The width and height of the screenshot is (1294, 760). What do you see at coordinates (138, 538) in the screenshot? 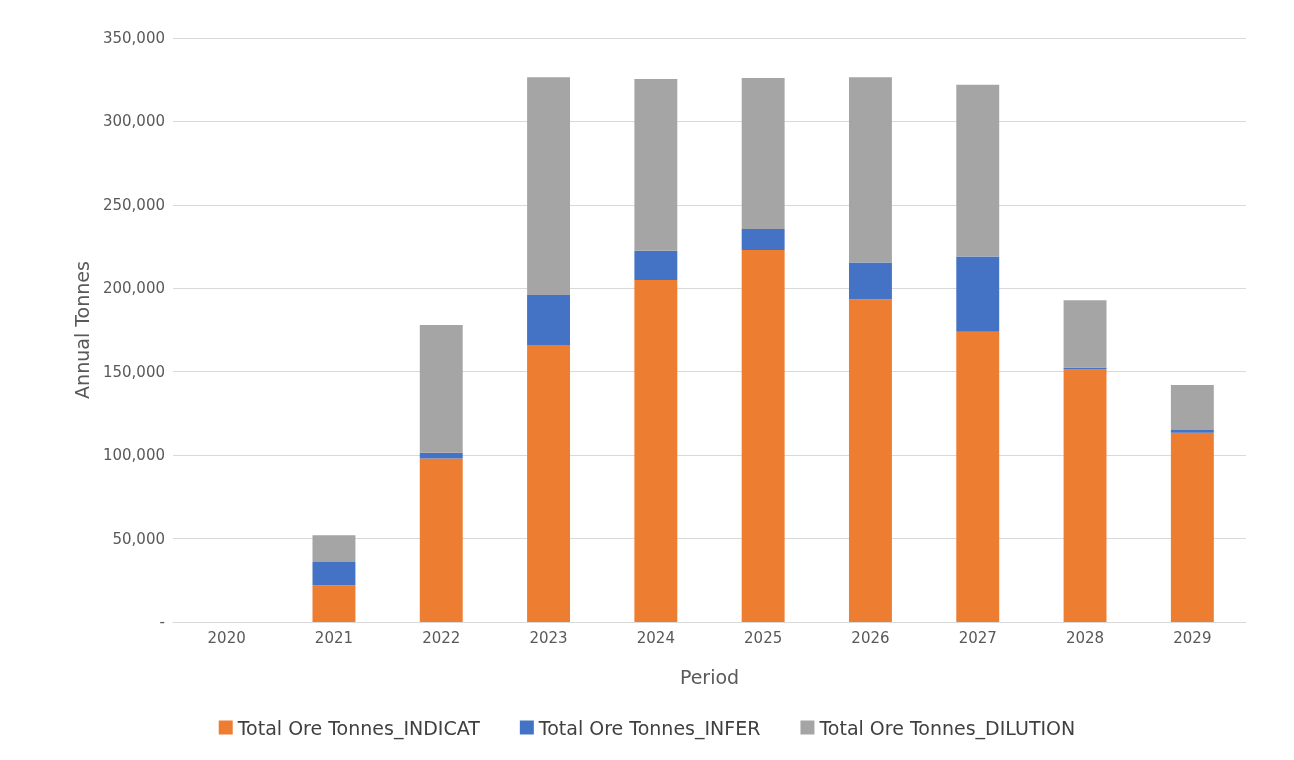
I see `y-tick-label: 50,000` at bounding box center [138, 538].